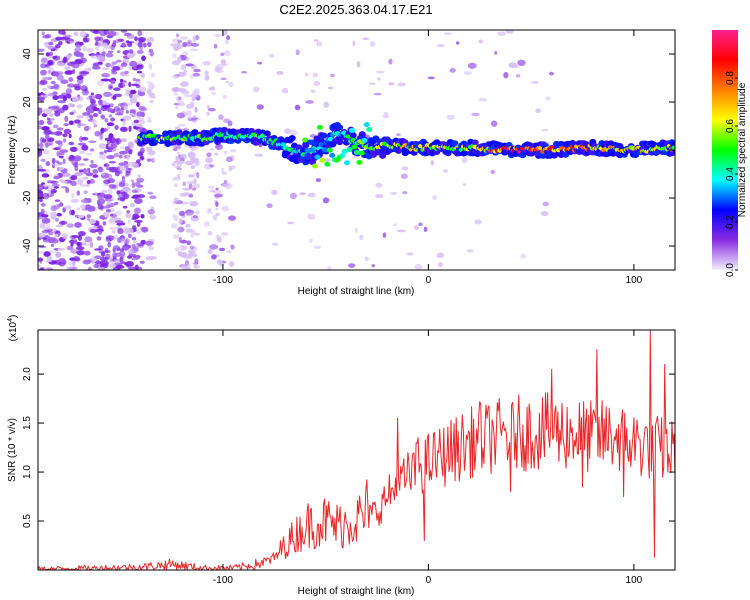 The width and height of the screenshot is (750, 600). Describe the element at coordinates (12, 450) in the screenshot. I see `snr-y-label: SNR (10 * v/v)` at that location.